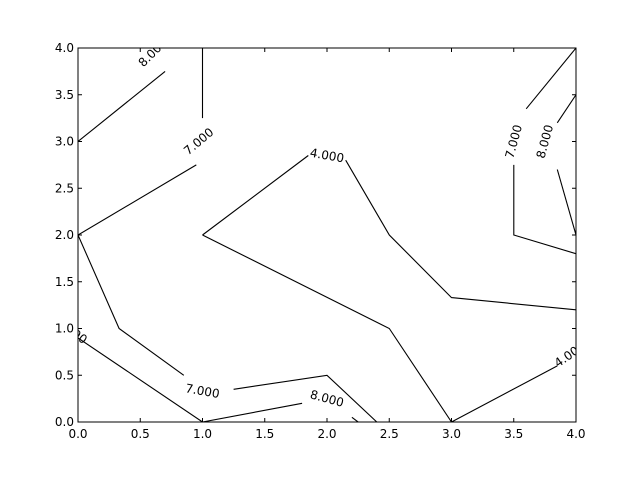 This screenshot has height=485, width=640. I want to click on y-tick-label: 1.5, so click(64, 282).